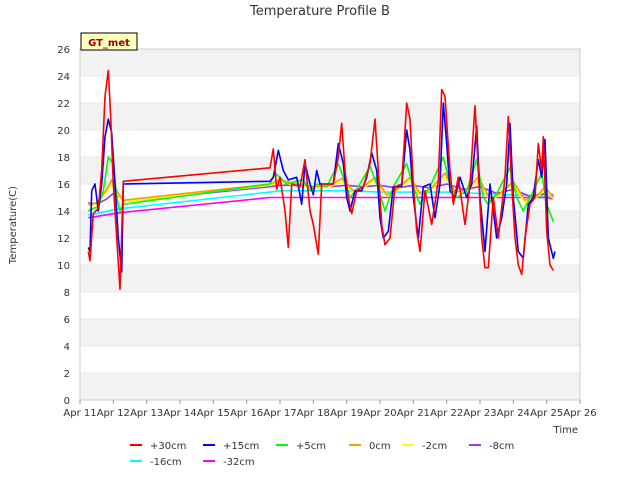  What do you see at coordinates (63, 239) in the screenshot?
I see `y-tick-label: 12` at bounding box center [63, 239].